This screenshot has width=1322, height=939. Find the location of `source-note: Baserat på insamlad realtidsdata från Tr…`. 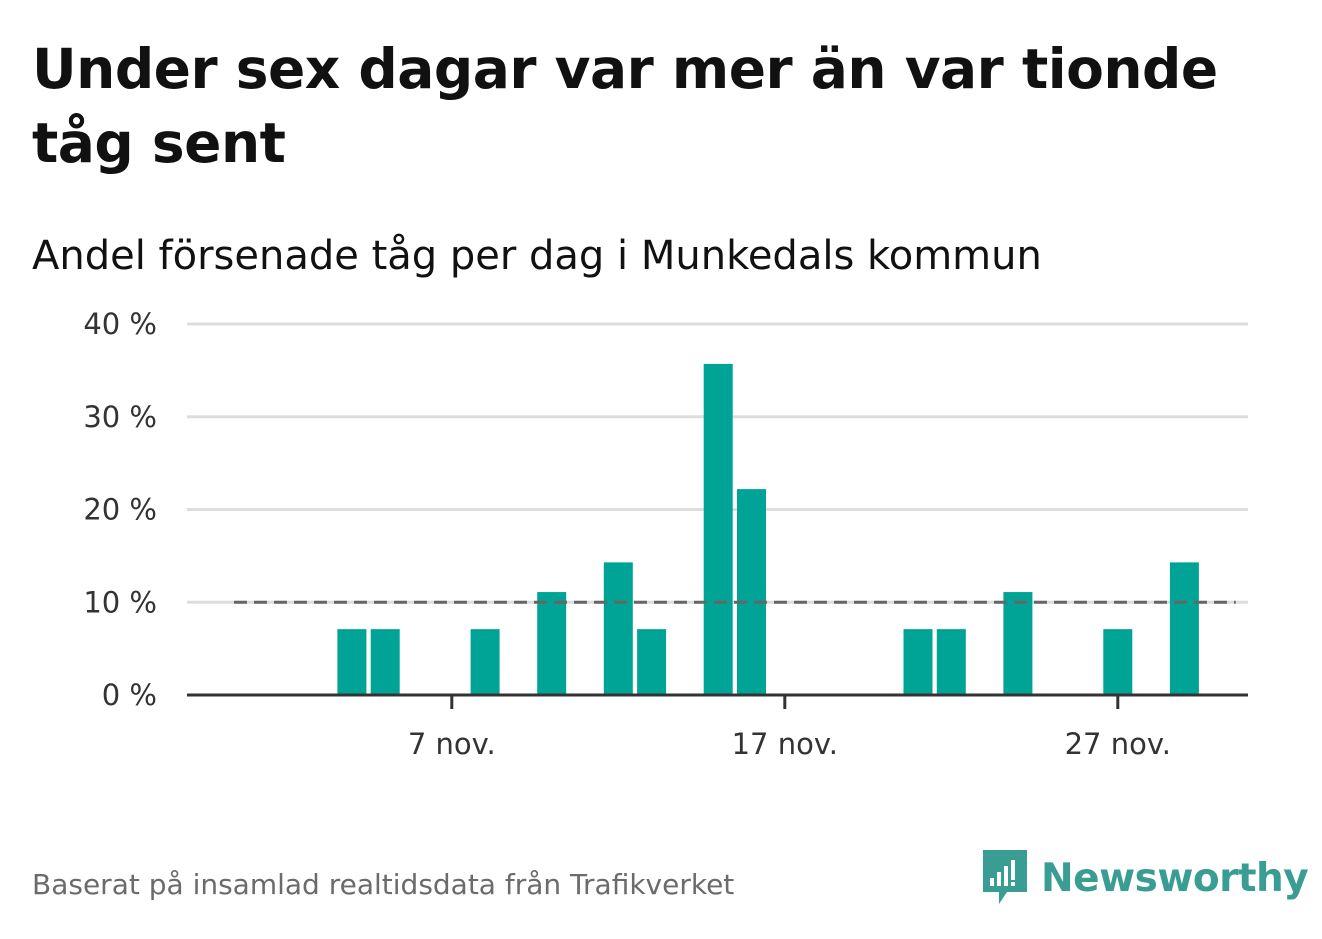

source-note: Baserat på insamlad realtidsdata från Tr… is located at coordinates (383, 884).